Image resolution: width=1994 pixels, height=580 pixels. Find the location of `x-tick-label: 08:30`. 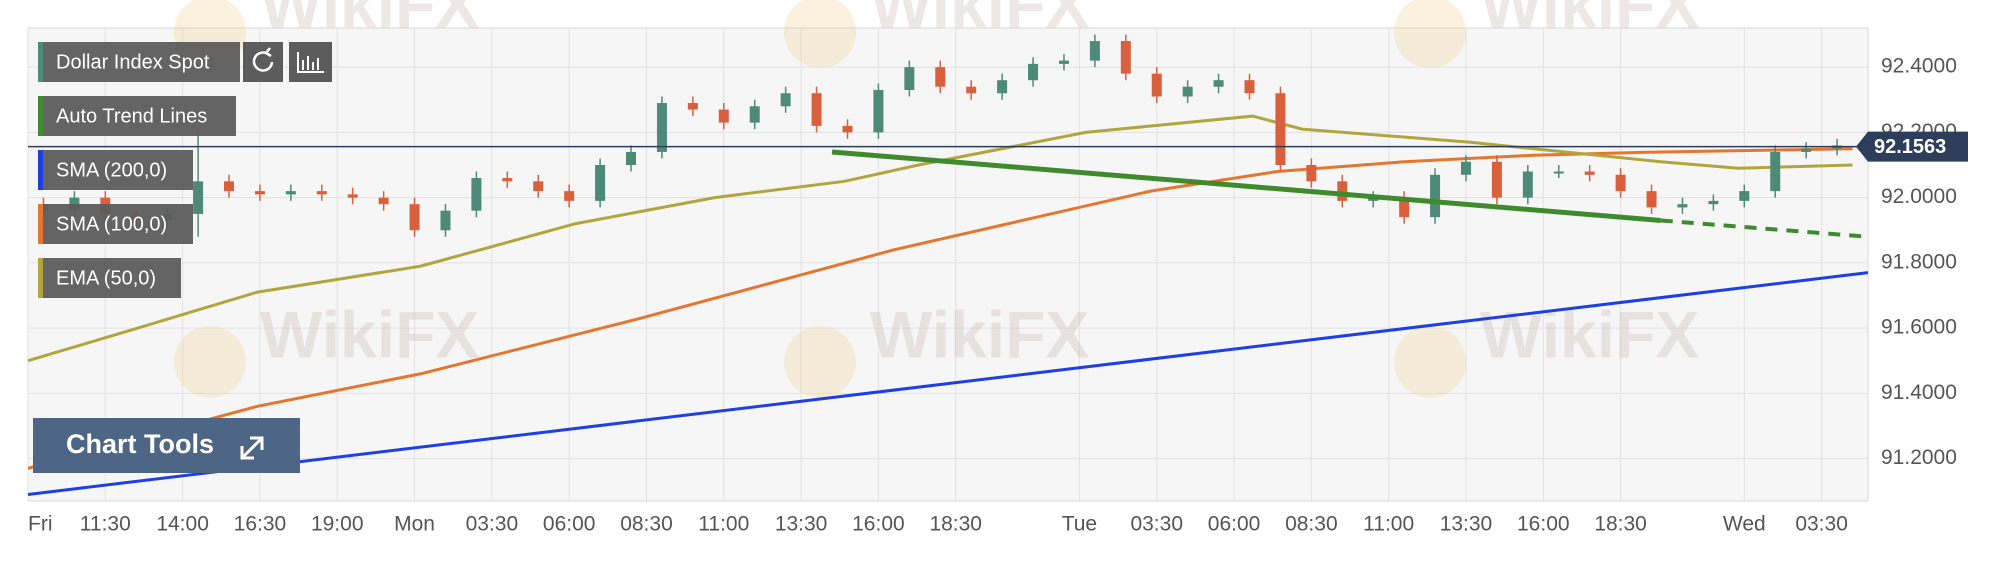

x-tick-label: 08:30 is located at coordinates (646, 524).